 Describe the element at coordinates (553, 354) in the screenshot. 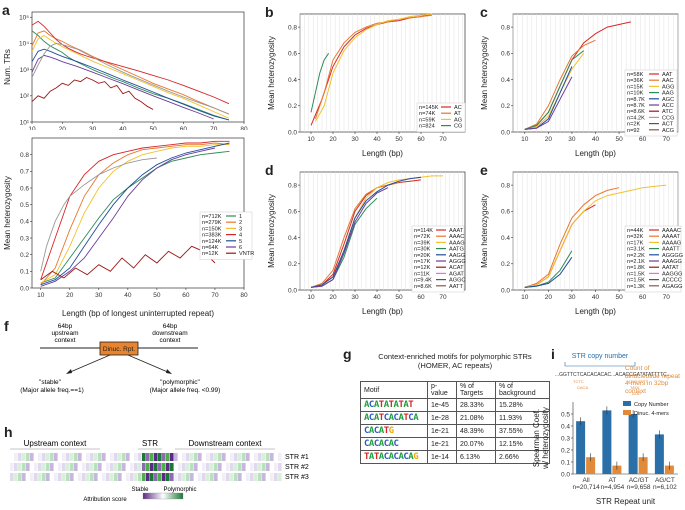

I see `panel-label-i: i` at that location.